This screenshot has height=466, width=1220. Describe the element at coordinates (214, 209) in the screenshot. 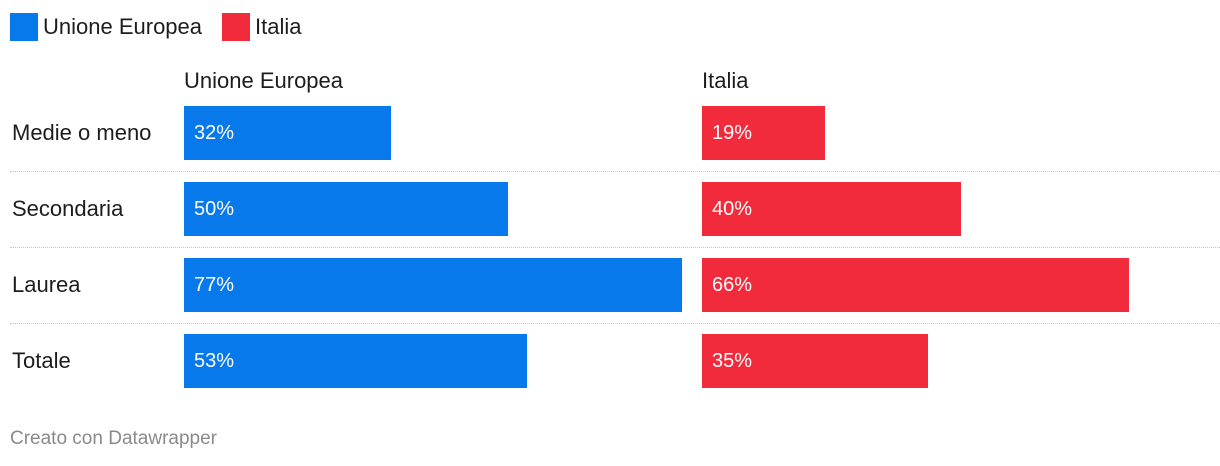

I see `bar-value-label: 50%` at that location.